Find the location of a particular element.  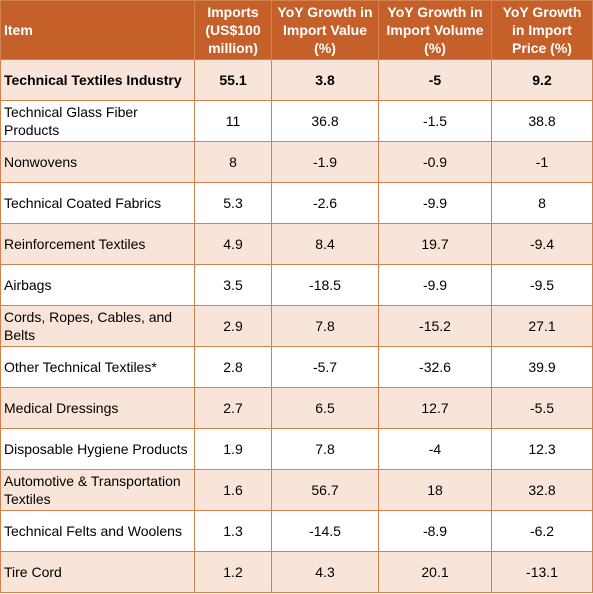

row-value-growth: 56.7 is located at coordinates (325, 490).